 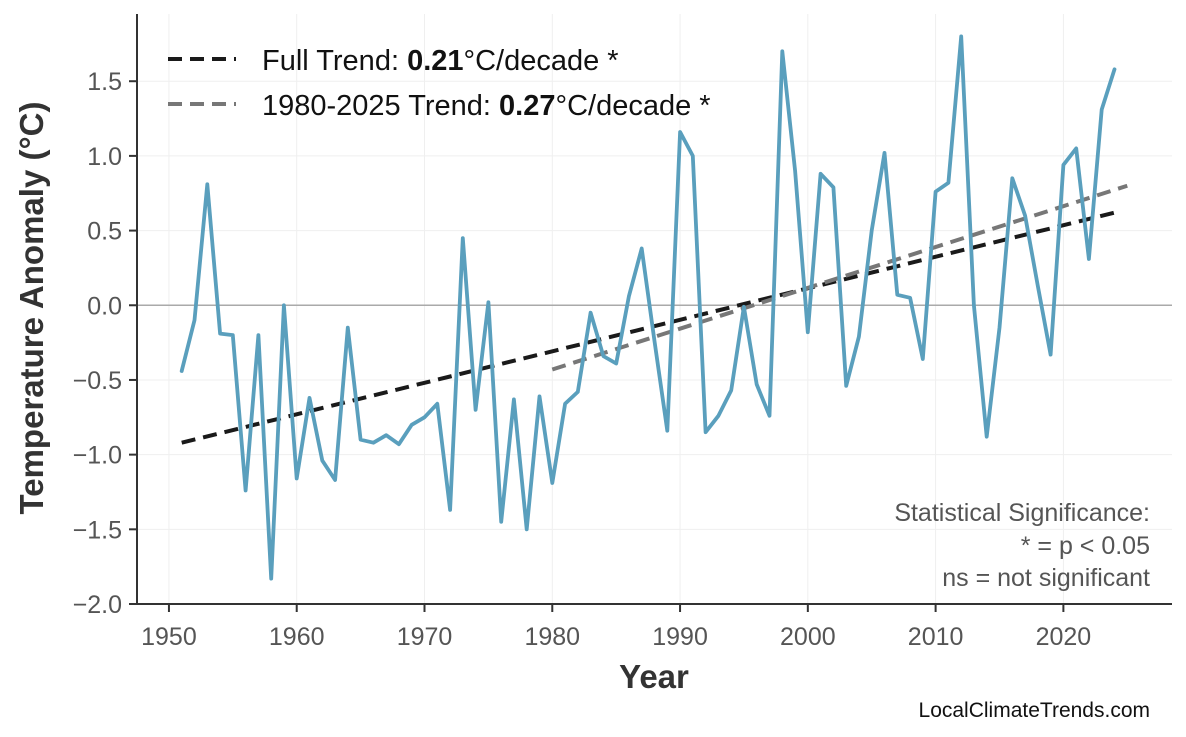 I want to click on y-tick-label-5: 0.5, so click(x=104, y=232).